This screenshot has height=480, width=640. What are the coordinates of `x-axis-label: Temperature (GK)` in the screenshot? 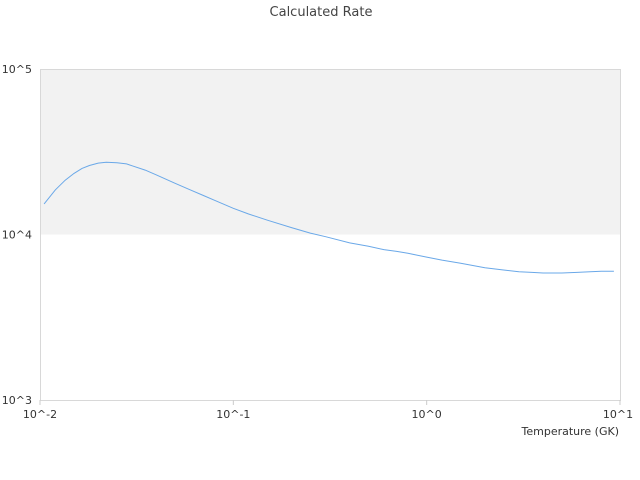 It's located at (570, 431).